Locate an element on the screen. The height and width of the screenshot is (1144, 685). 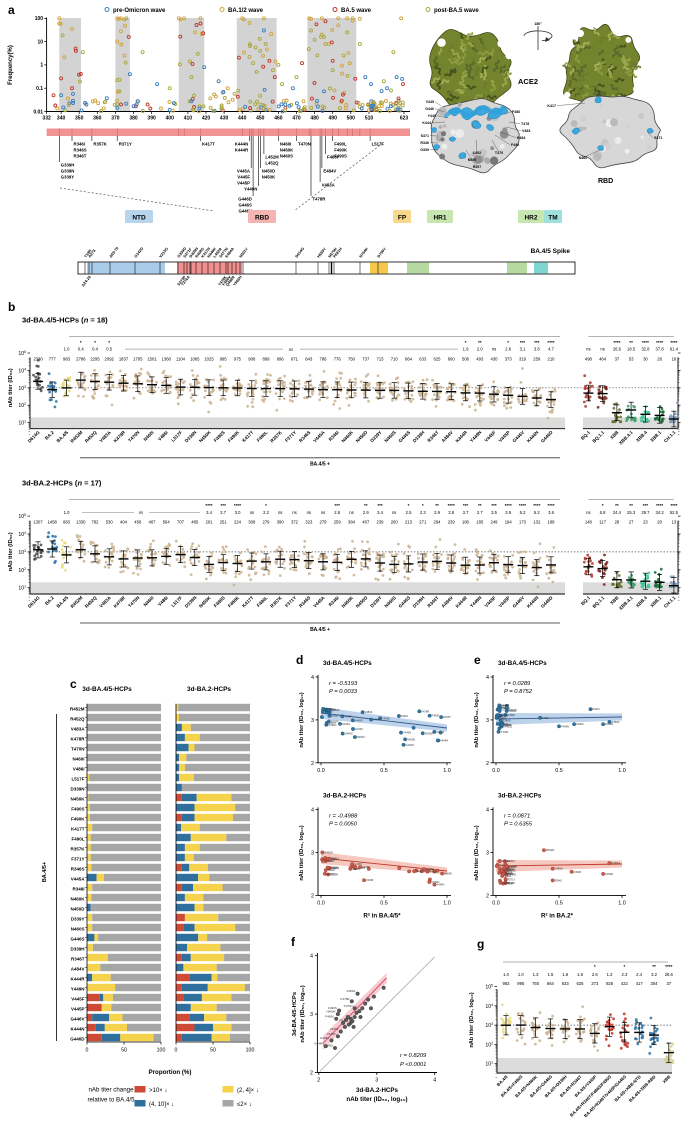
svg-text: 826 is located at coordinates (610, 983).